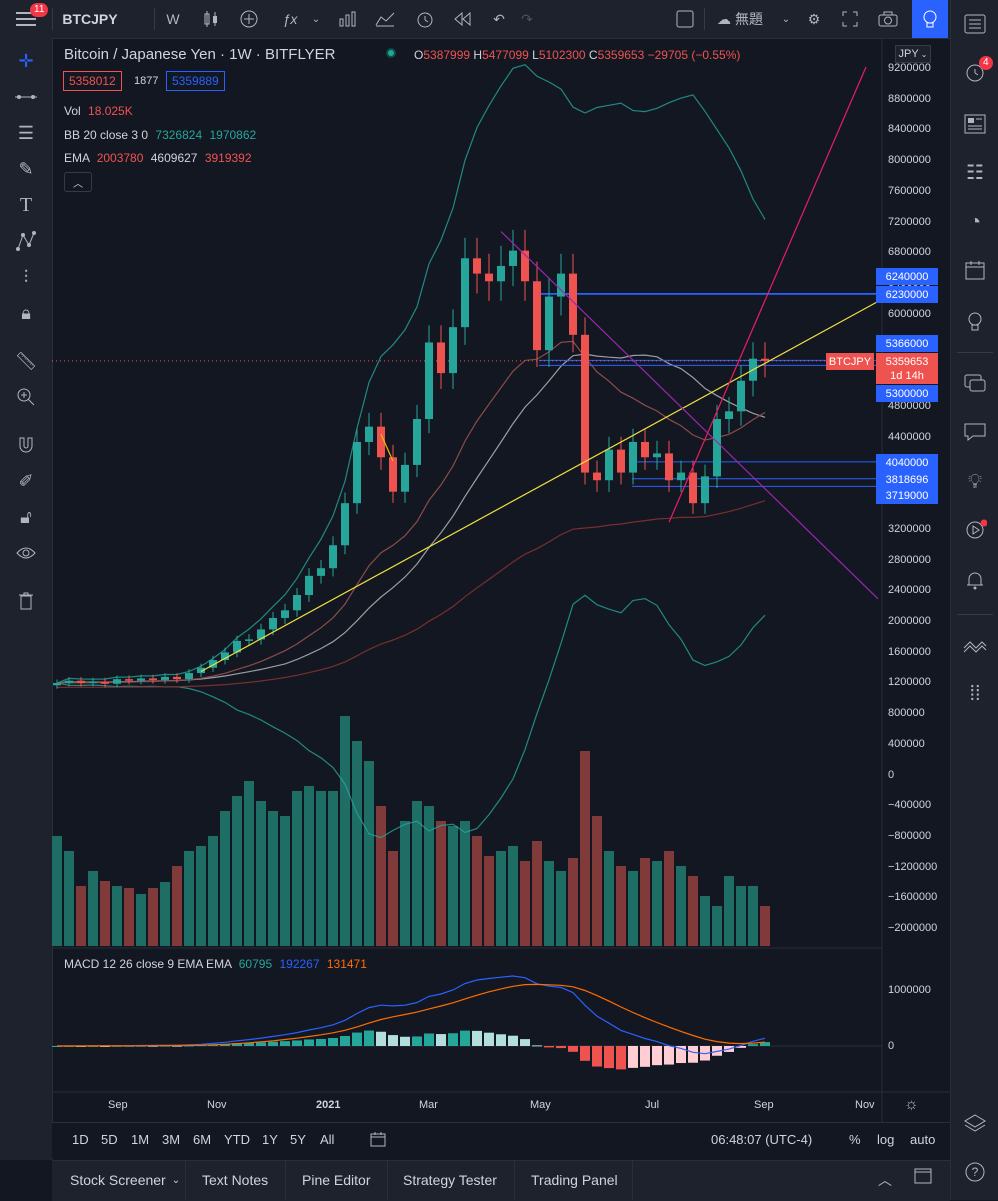  Describe the element at coordinates (26, 553) in the screenshot. I see `eye-icon` at that location.